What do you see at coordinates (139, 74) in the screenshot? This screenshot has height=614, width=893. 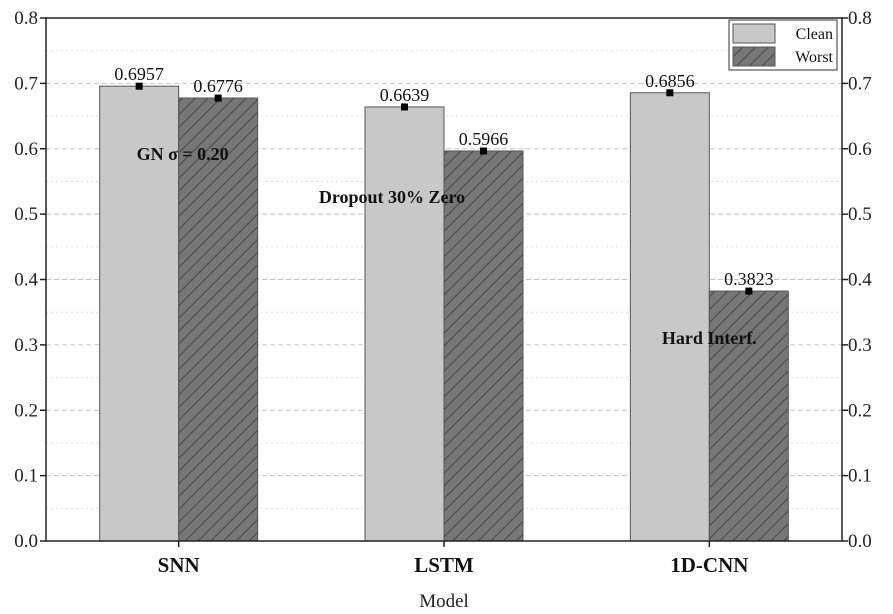 I see `data-label-clean: 0.6957` at bounding box center [139, 74].